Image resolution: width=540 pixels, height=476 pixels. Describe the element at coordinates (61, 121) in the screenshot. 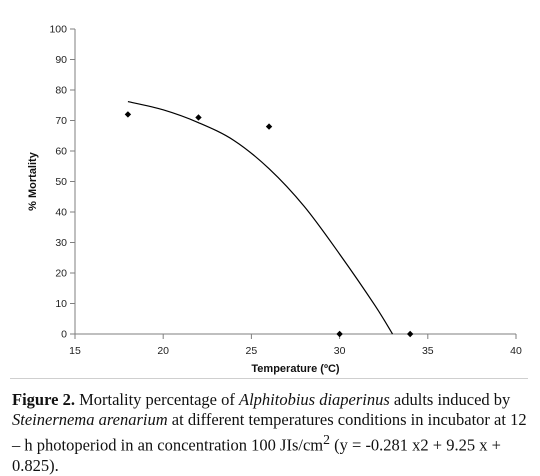

I see `y-tick-label: 70` at that location.